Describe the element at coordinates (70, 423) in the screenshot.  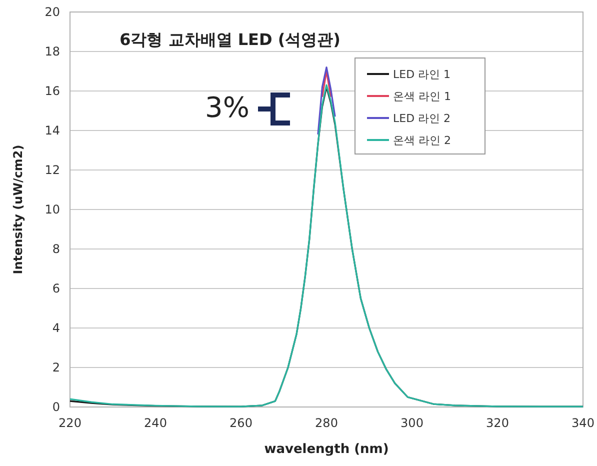
I see `x-tick-label: 220` at that location.